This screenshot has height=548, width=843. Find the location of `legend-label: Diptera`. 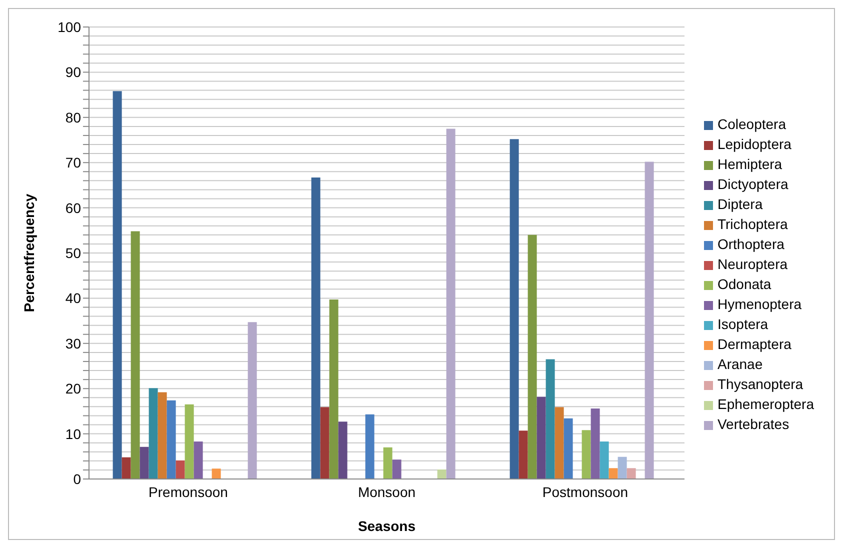

legend-label: Diptera is located at coordinates (740, 204).